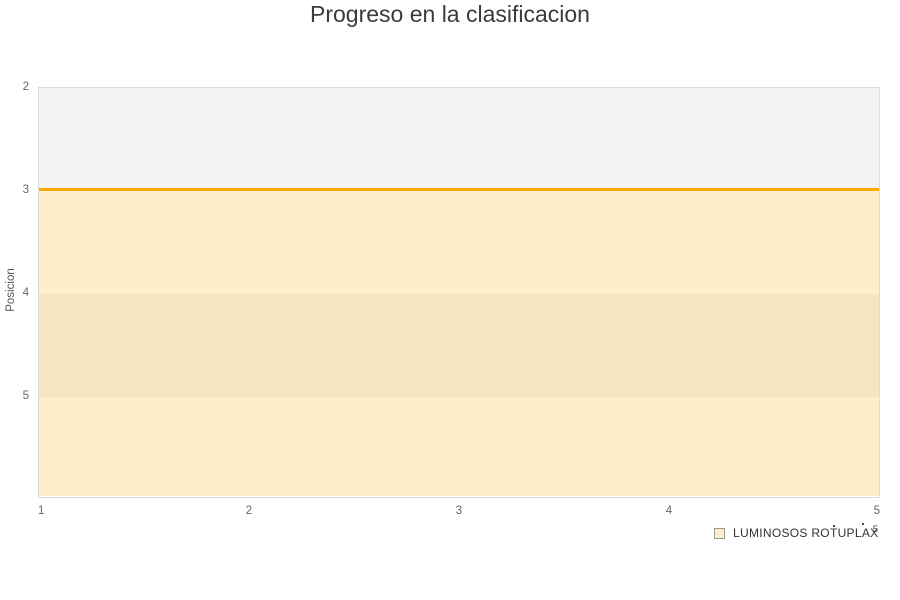 This screenshot has height=600, width=900. What do you see at coordinates (25, 87) in the screenshot?
I see `y-axis-tick-label: 2` at bounding box center [25, 87].